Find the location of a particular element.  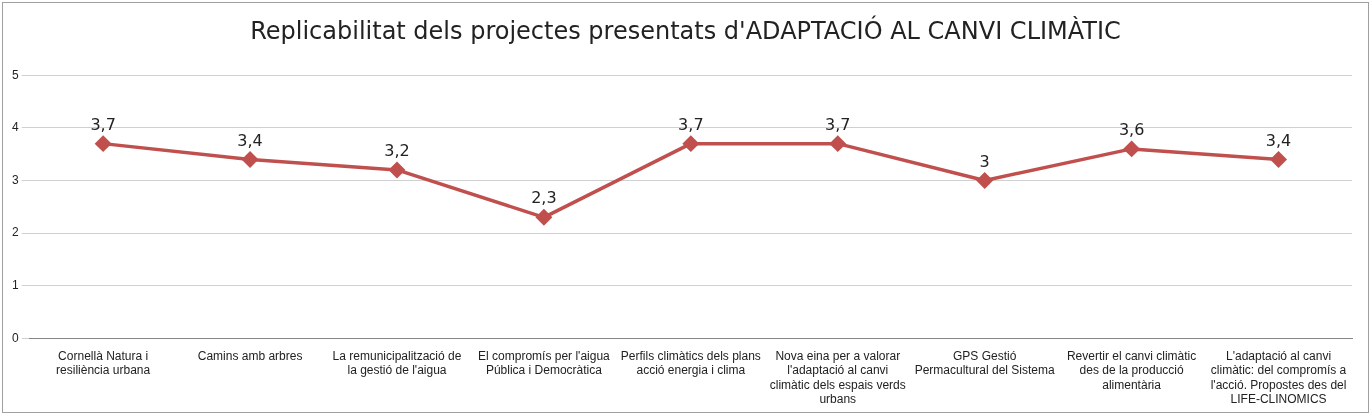

data-label: 3 is located at coordinates (984, 161).